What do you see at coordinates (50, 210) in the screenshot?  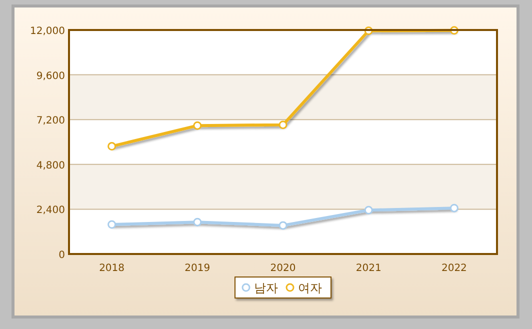 I see `y-tick-label: 2,400` at bounding box center [50, 210].